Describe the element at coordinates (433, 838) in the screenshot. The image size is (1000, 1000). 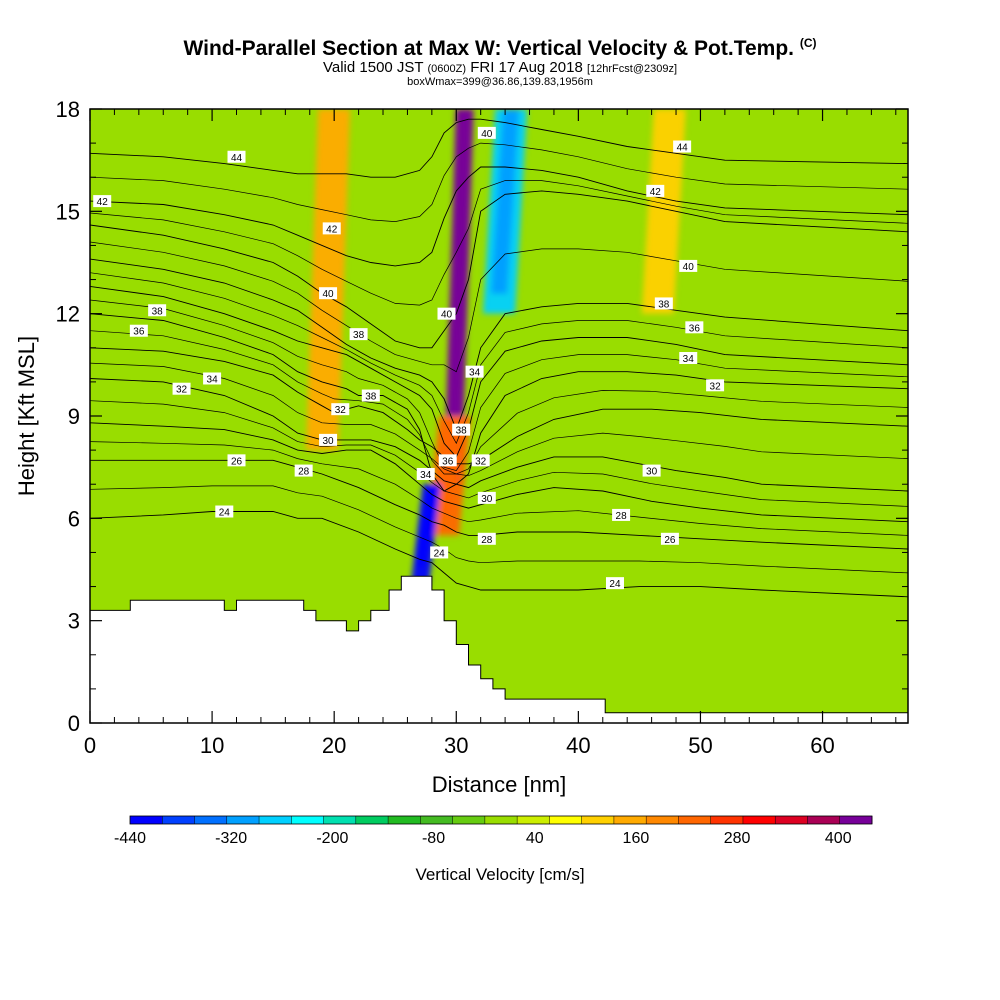
I see `colorbar-tick-label: -80` at that location.